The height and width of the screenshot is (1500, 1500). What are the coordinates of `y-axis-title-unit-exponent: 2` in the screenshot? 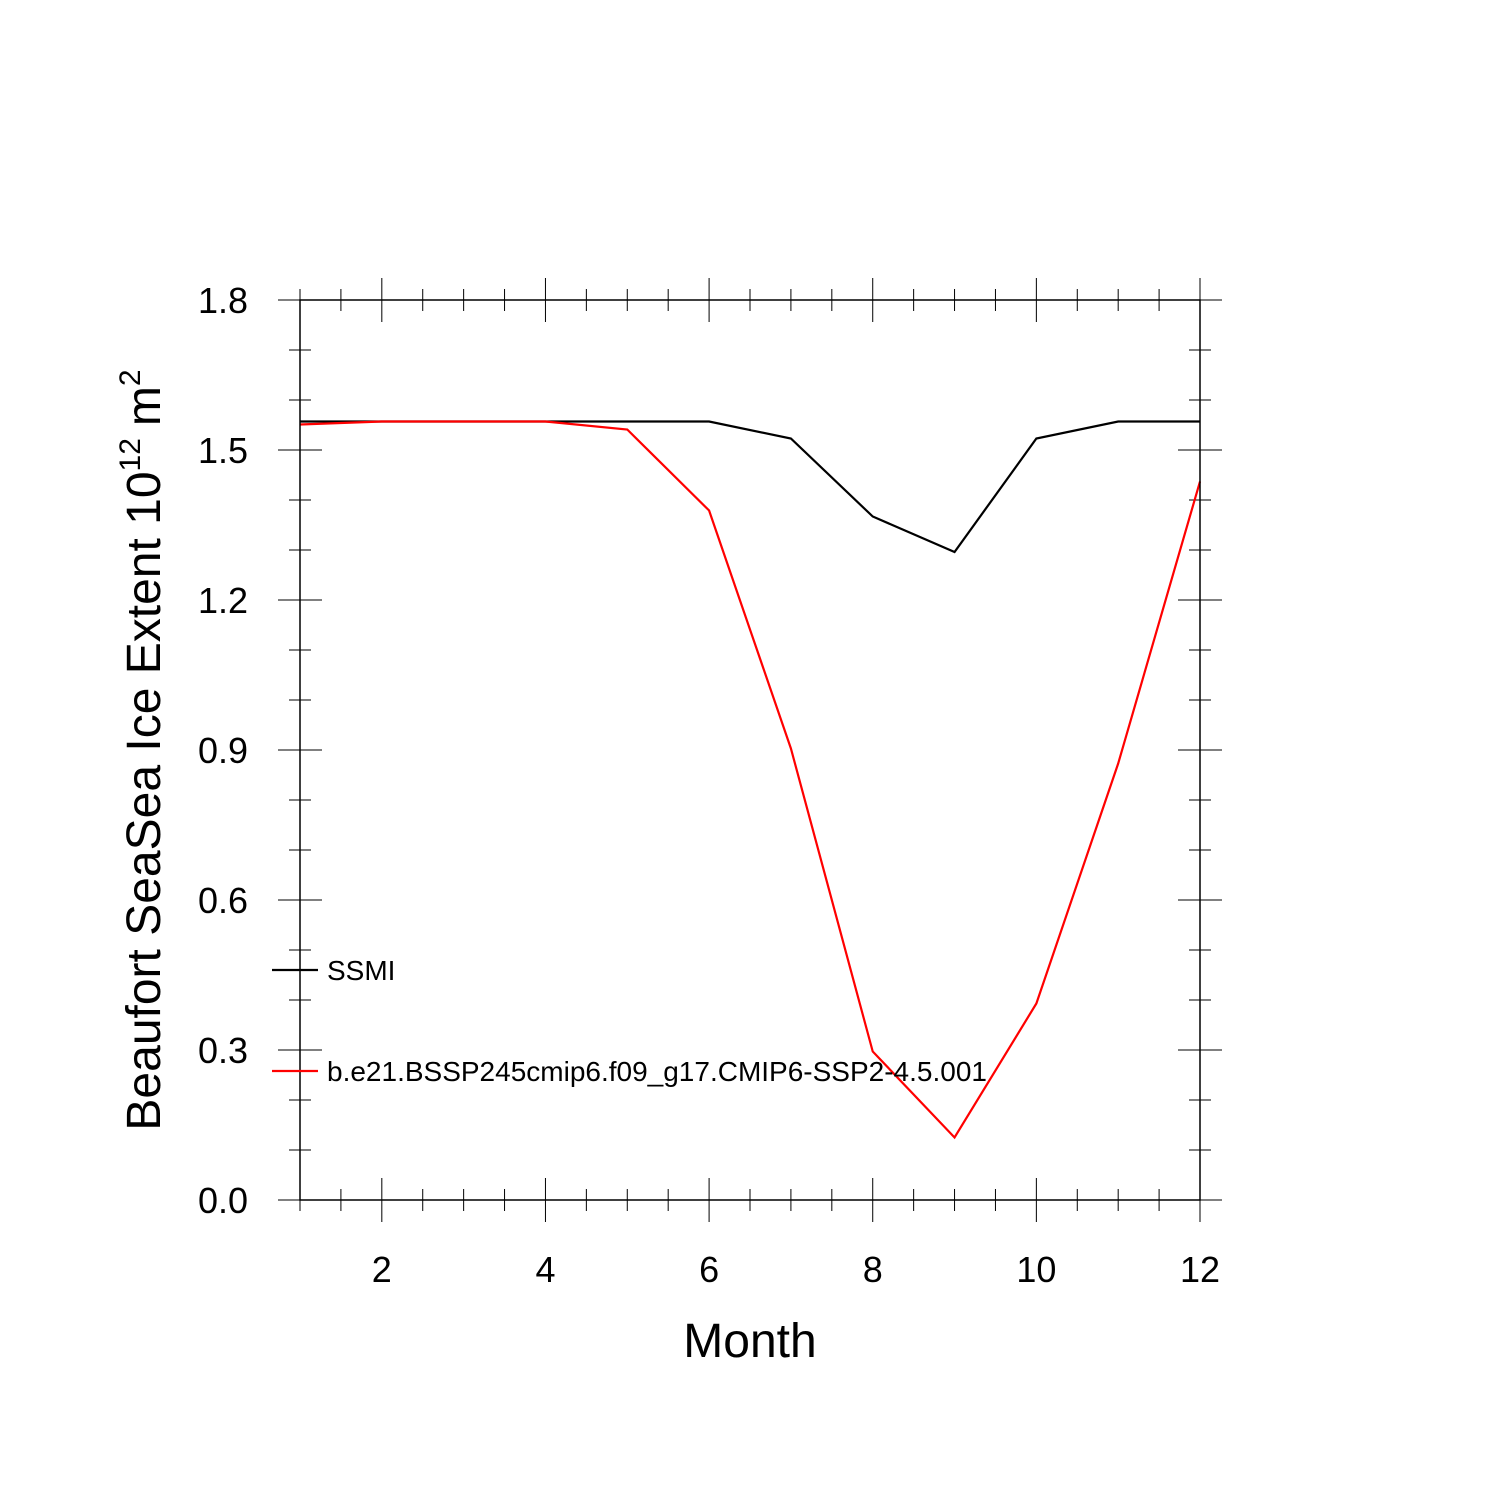 It's located at (130, 377).